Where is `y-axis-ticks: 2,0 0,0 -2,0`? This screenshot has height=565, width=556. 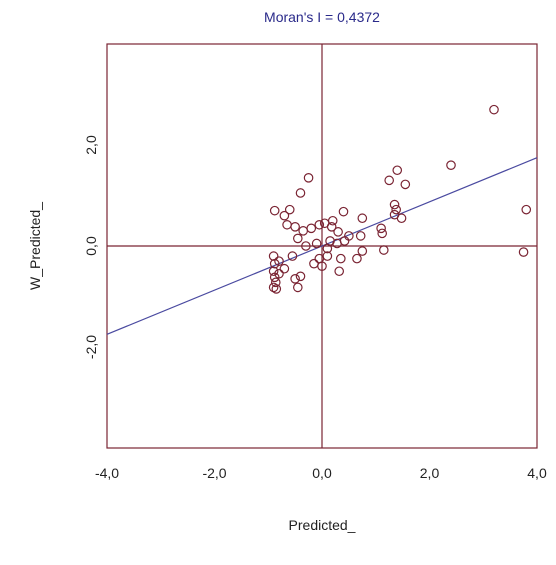
y-axis-ticks: 2,0 0,0 -2,0 is located at coordinates (91, 247).